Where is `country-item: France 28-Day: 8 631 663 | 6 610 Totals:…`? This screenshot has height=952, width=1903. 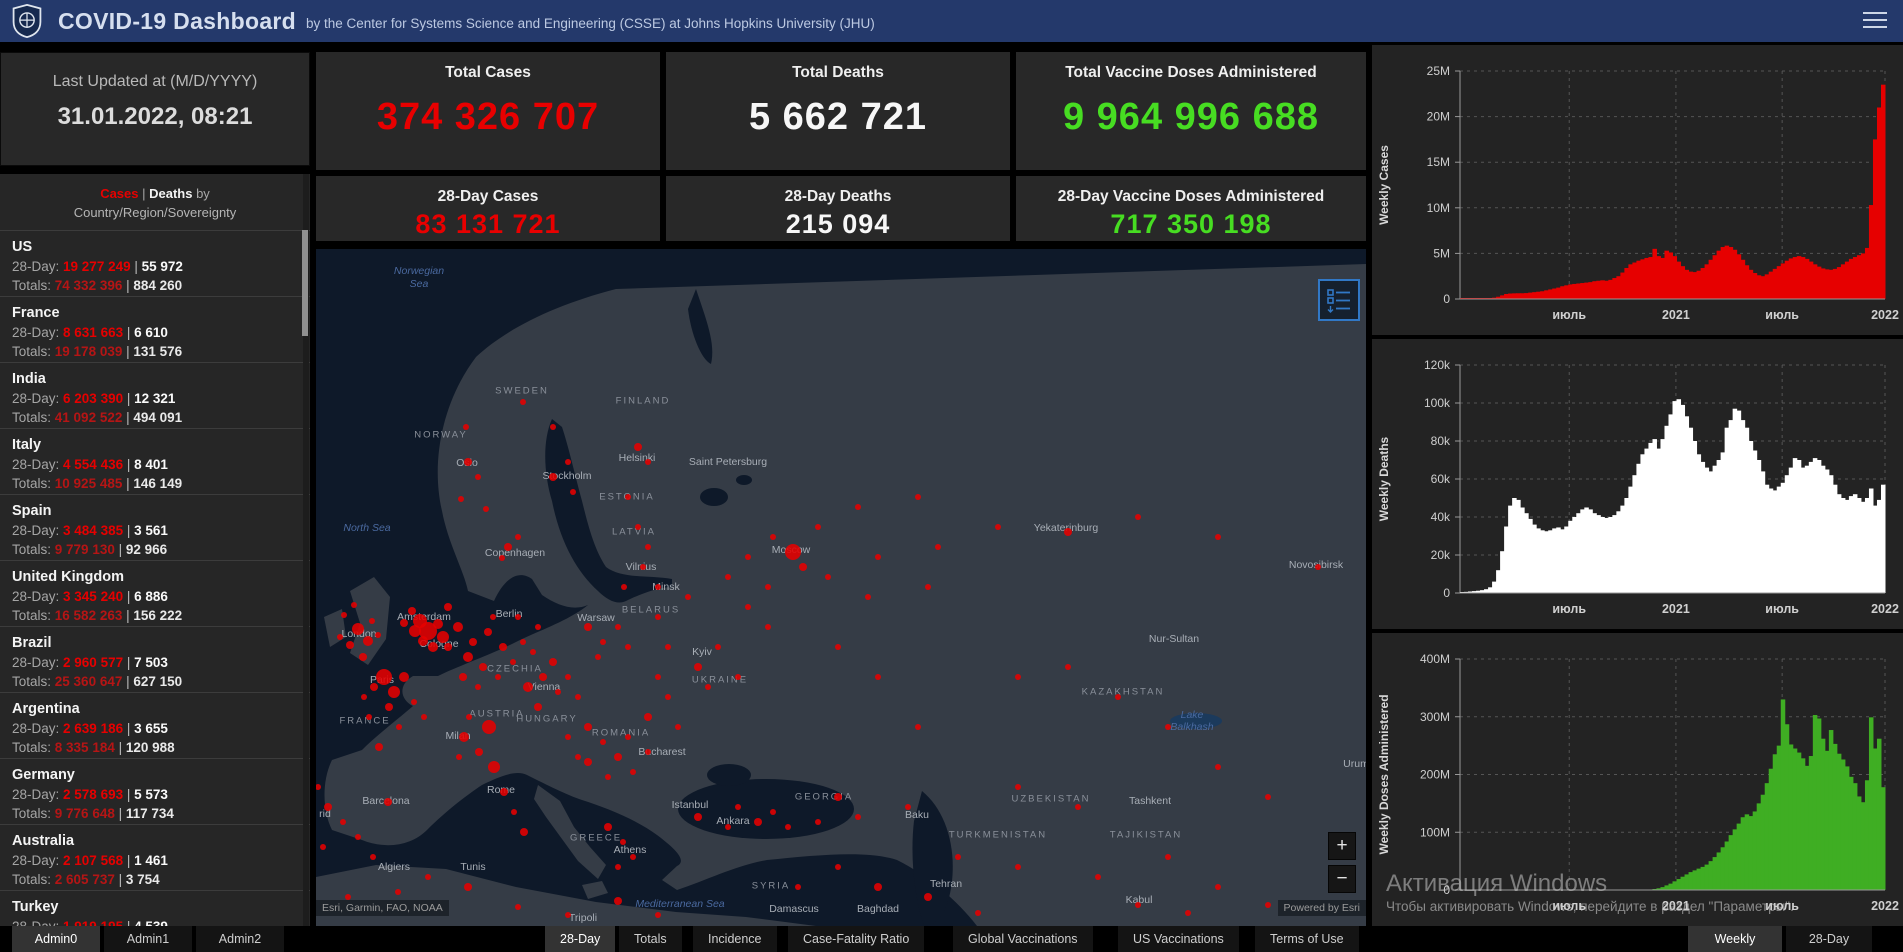 country-item: France 28-Day: 8 631 663 | 6 610 Totals:… is located at coordinates (155, 329).